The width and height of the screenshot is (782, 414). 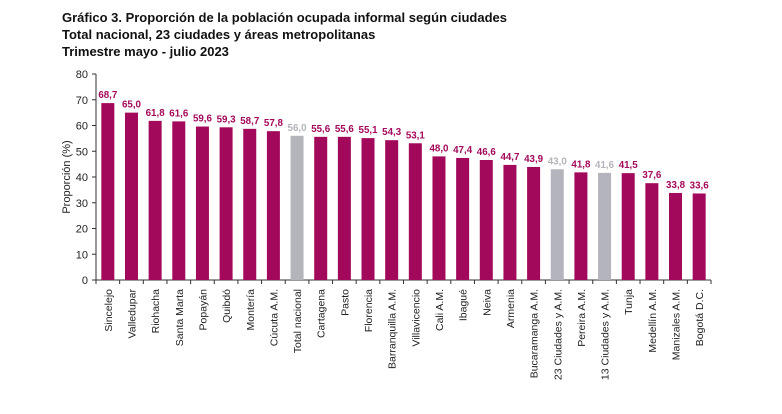 I want to click on y-tick-label: 50, so click(x=82, y=152).